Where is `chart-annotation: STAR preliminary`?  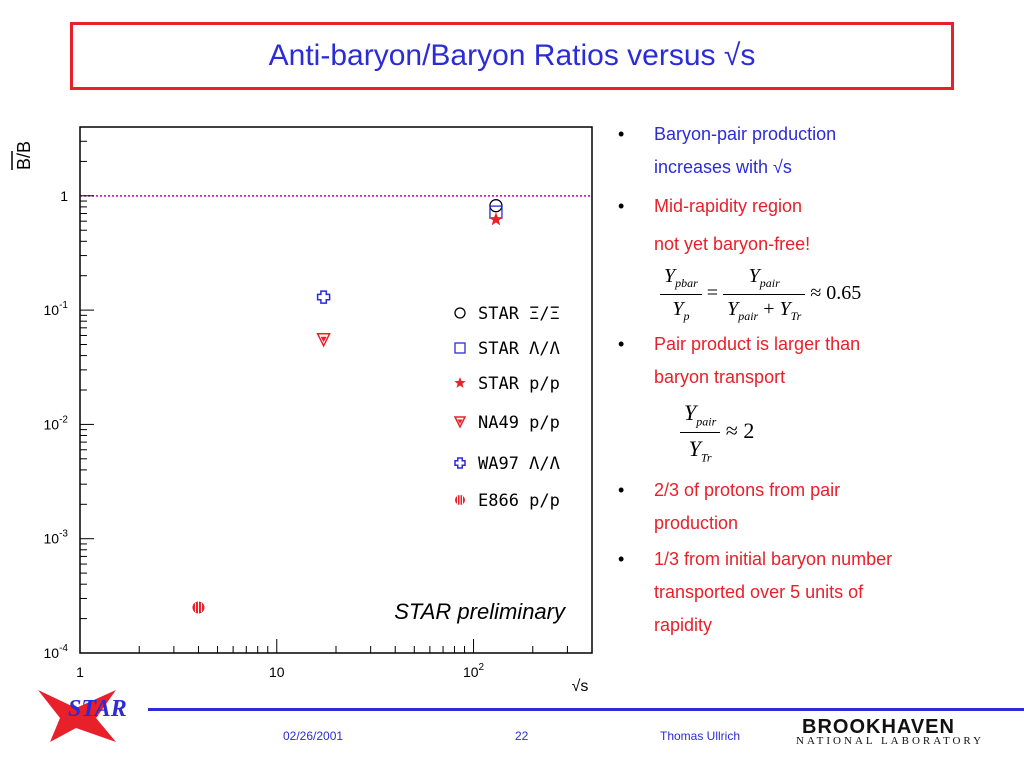
chart-annotation: STAR preliminary is located at coordinates (480, 611).